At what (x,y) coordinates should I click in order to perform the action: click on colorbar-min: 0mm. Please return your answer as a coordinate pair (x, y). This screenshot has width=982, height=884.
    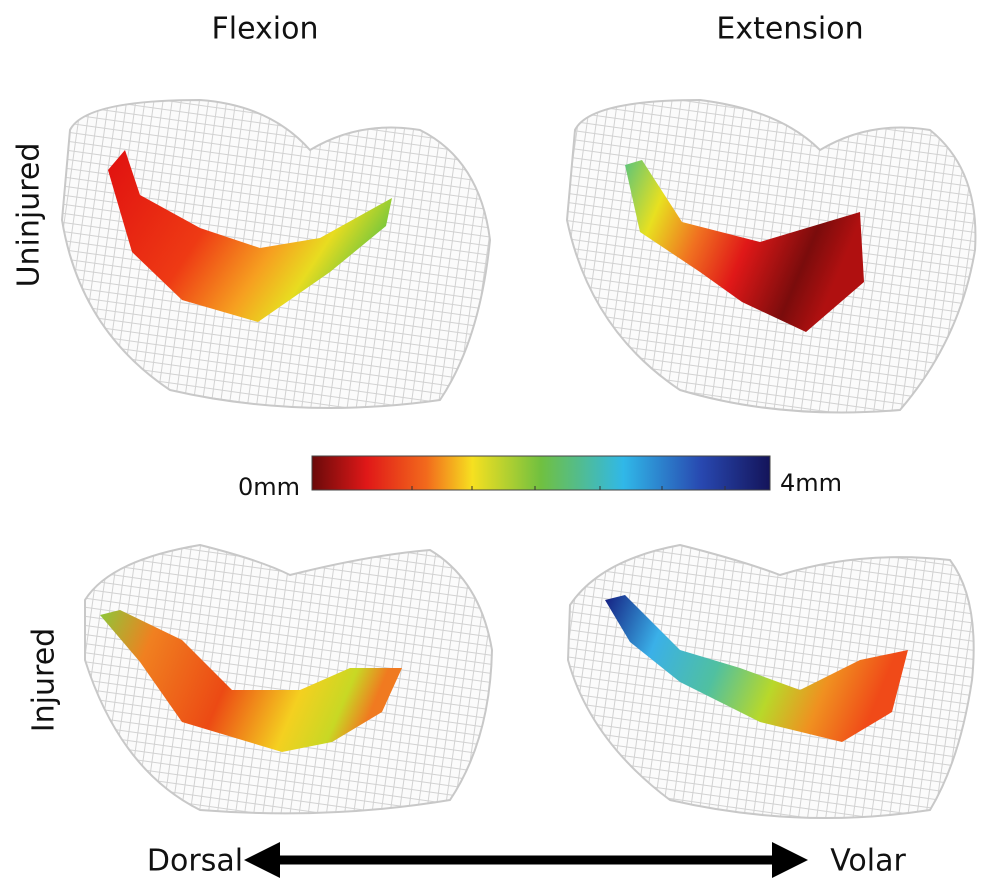
    Looking at the image, I should click on (269, 487).